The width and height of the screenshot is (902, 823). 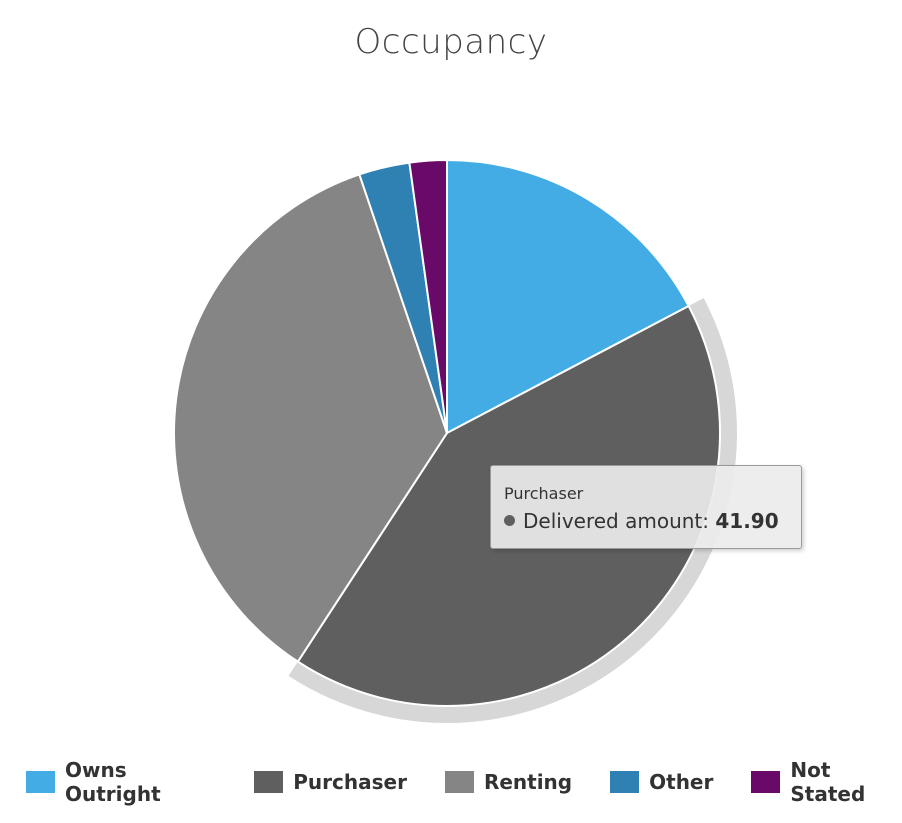 I want to click on legend-item-renting: Renting, so click(x=508, y=782).